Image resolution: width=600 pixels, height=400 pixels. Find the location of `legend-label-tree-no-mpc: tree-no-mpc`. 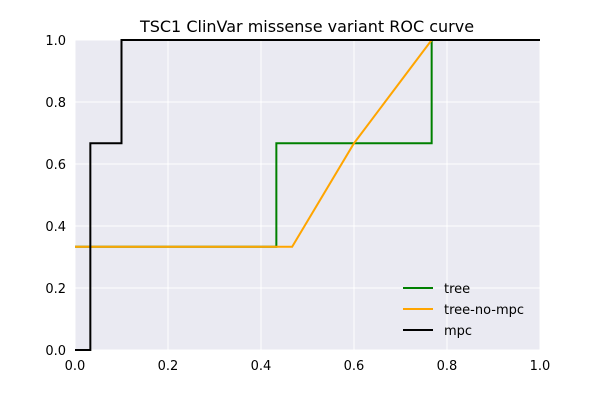

legend-label-tree-no-mpc: tree-no-mpc is located at coordinates (484, 310).